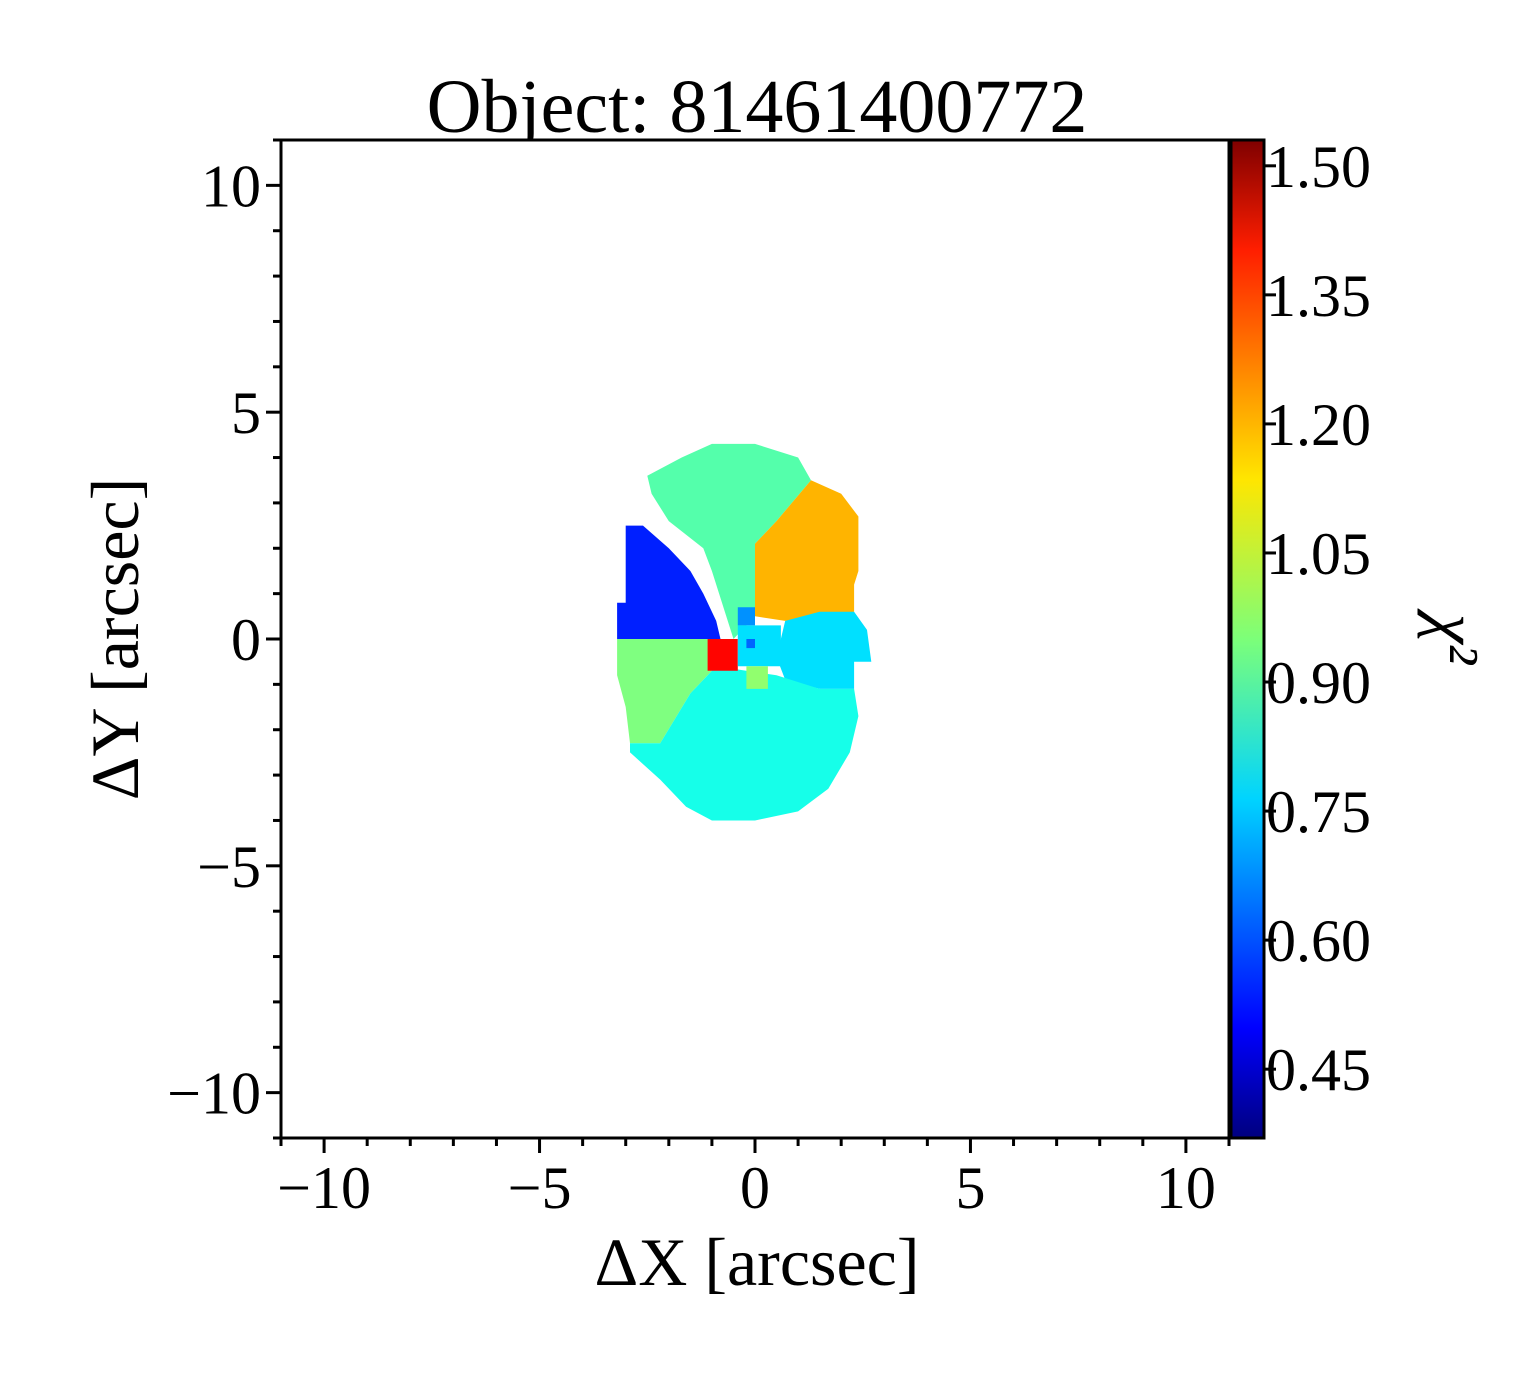 The height and width of the screenshot is (1375, 1540). I want to click on bin-center-core, so click(750, 644).